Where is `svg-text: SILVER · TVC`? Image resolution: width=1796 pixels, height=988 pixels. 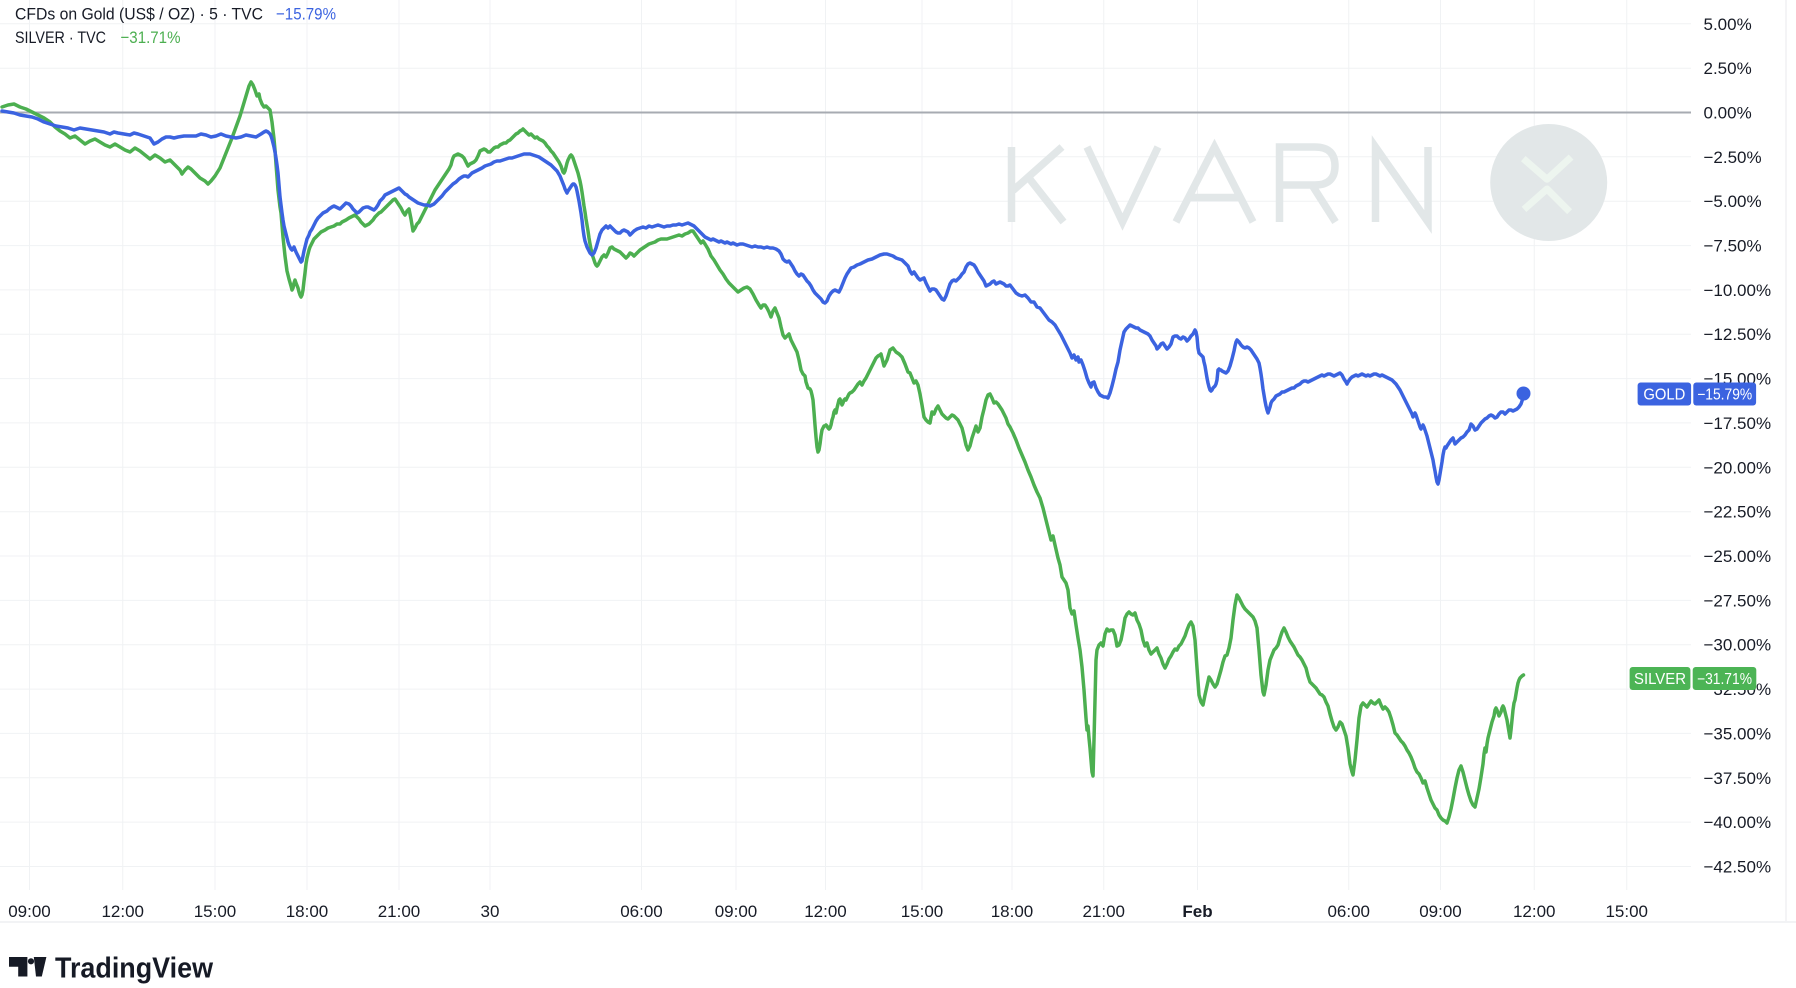
svg-text: SILVER · TVC is located at coordinates (60, 37).